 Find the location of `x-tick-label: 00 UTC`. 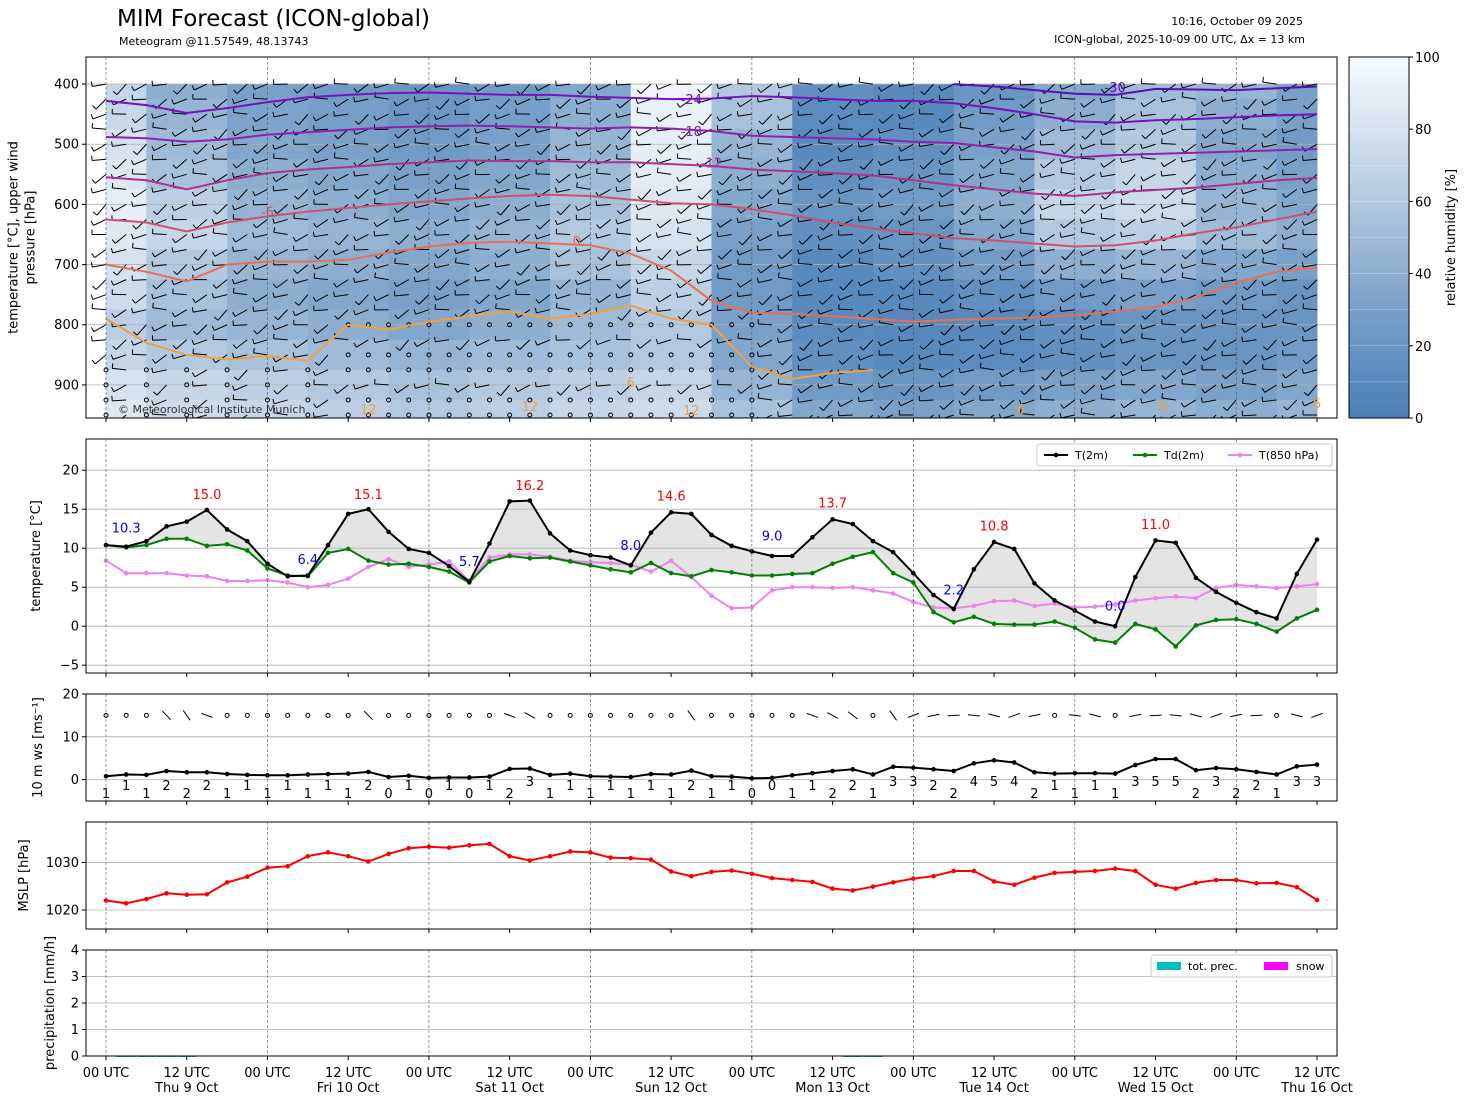

x-tick-label: 00 UTC is located at coordinates (590, 1073).